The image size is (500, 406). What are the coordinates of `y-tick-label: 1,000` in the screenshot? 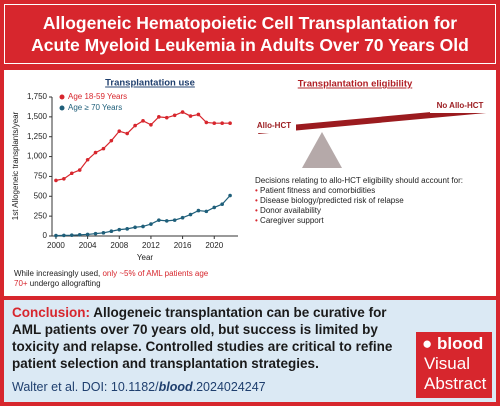 It's located at (37, 156).